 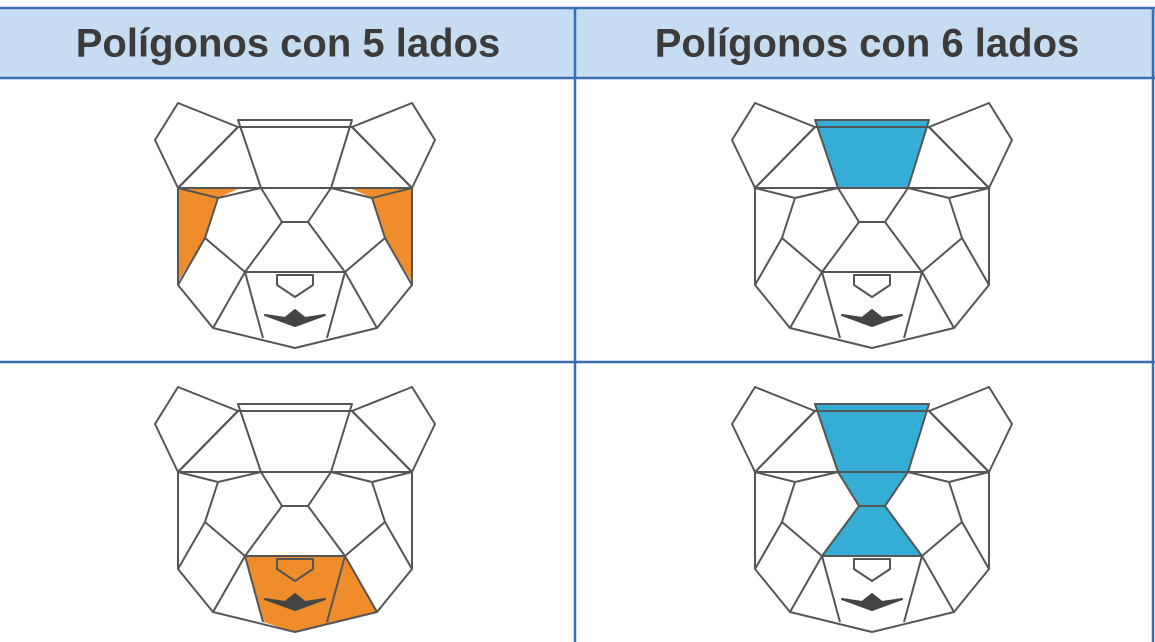 I want to click on header-cell: Polígonos con 6 lados, so click(x=867, y=44).